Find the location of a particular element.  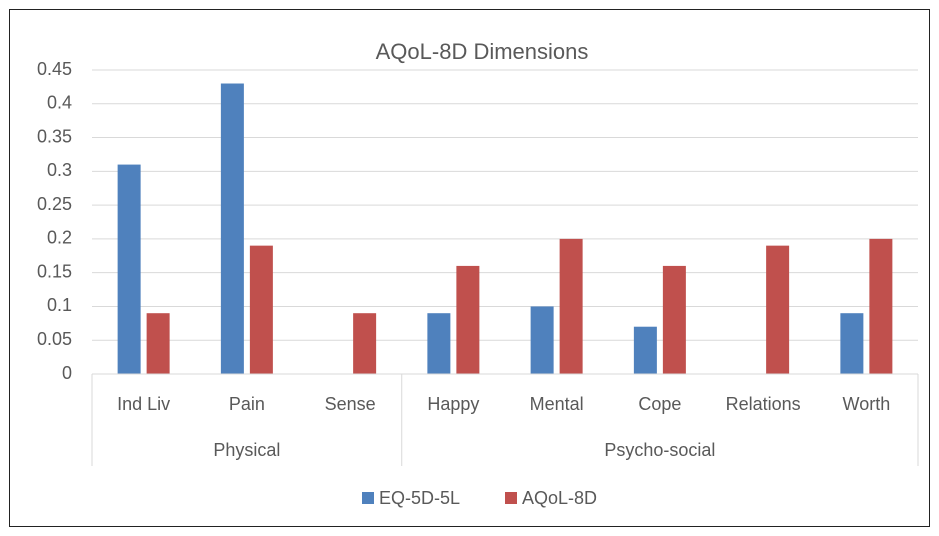

y-tick-label: 0.45 is located at coordinates (54, 69).